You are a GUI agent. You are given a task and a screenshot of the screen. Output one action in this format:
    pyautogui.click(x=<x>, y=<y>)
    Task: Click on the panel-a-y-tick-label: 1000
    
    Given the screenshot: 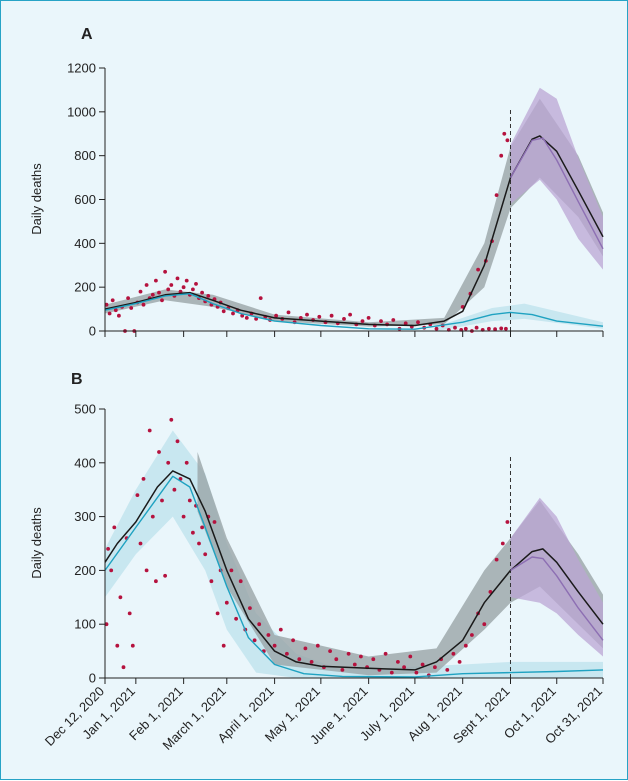 What is the action you would take?
    pyautogui.click(x=81, y=111)
    